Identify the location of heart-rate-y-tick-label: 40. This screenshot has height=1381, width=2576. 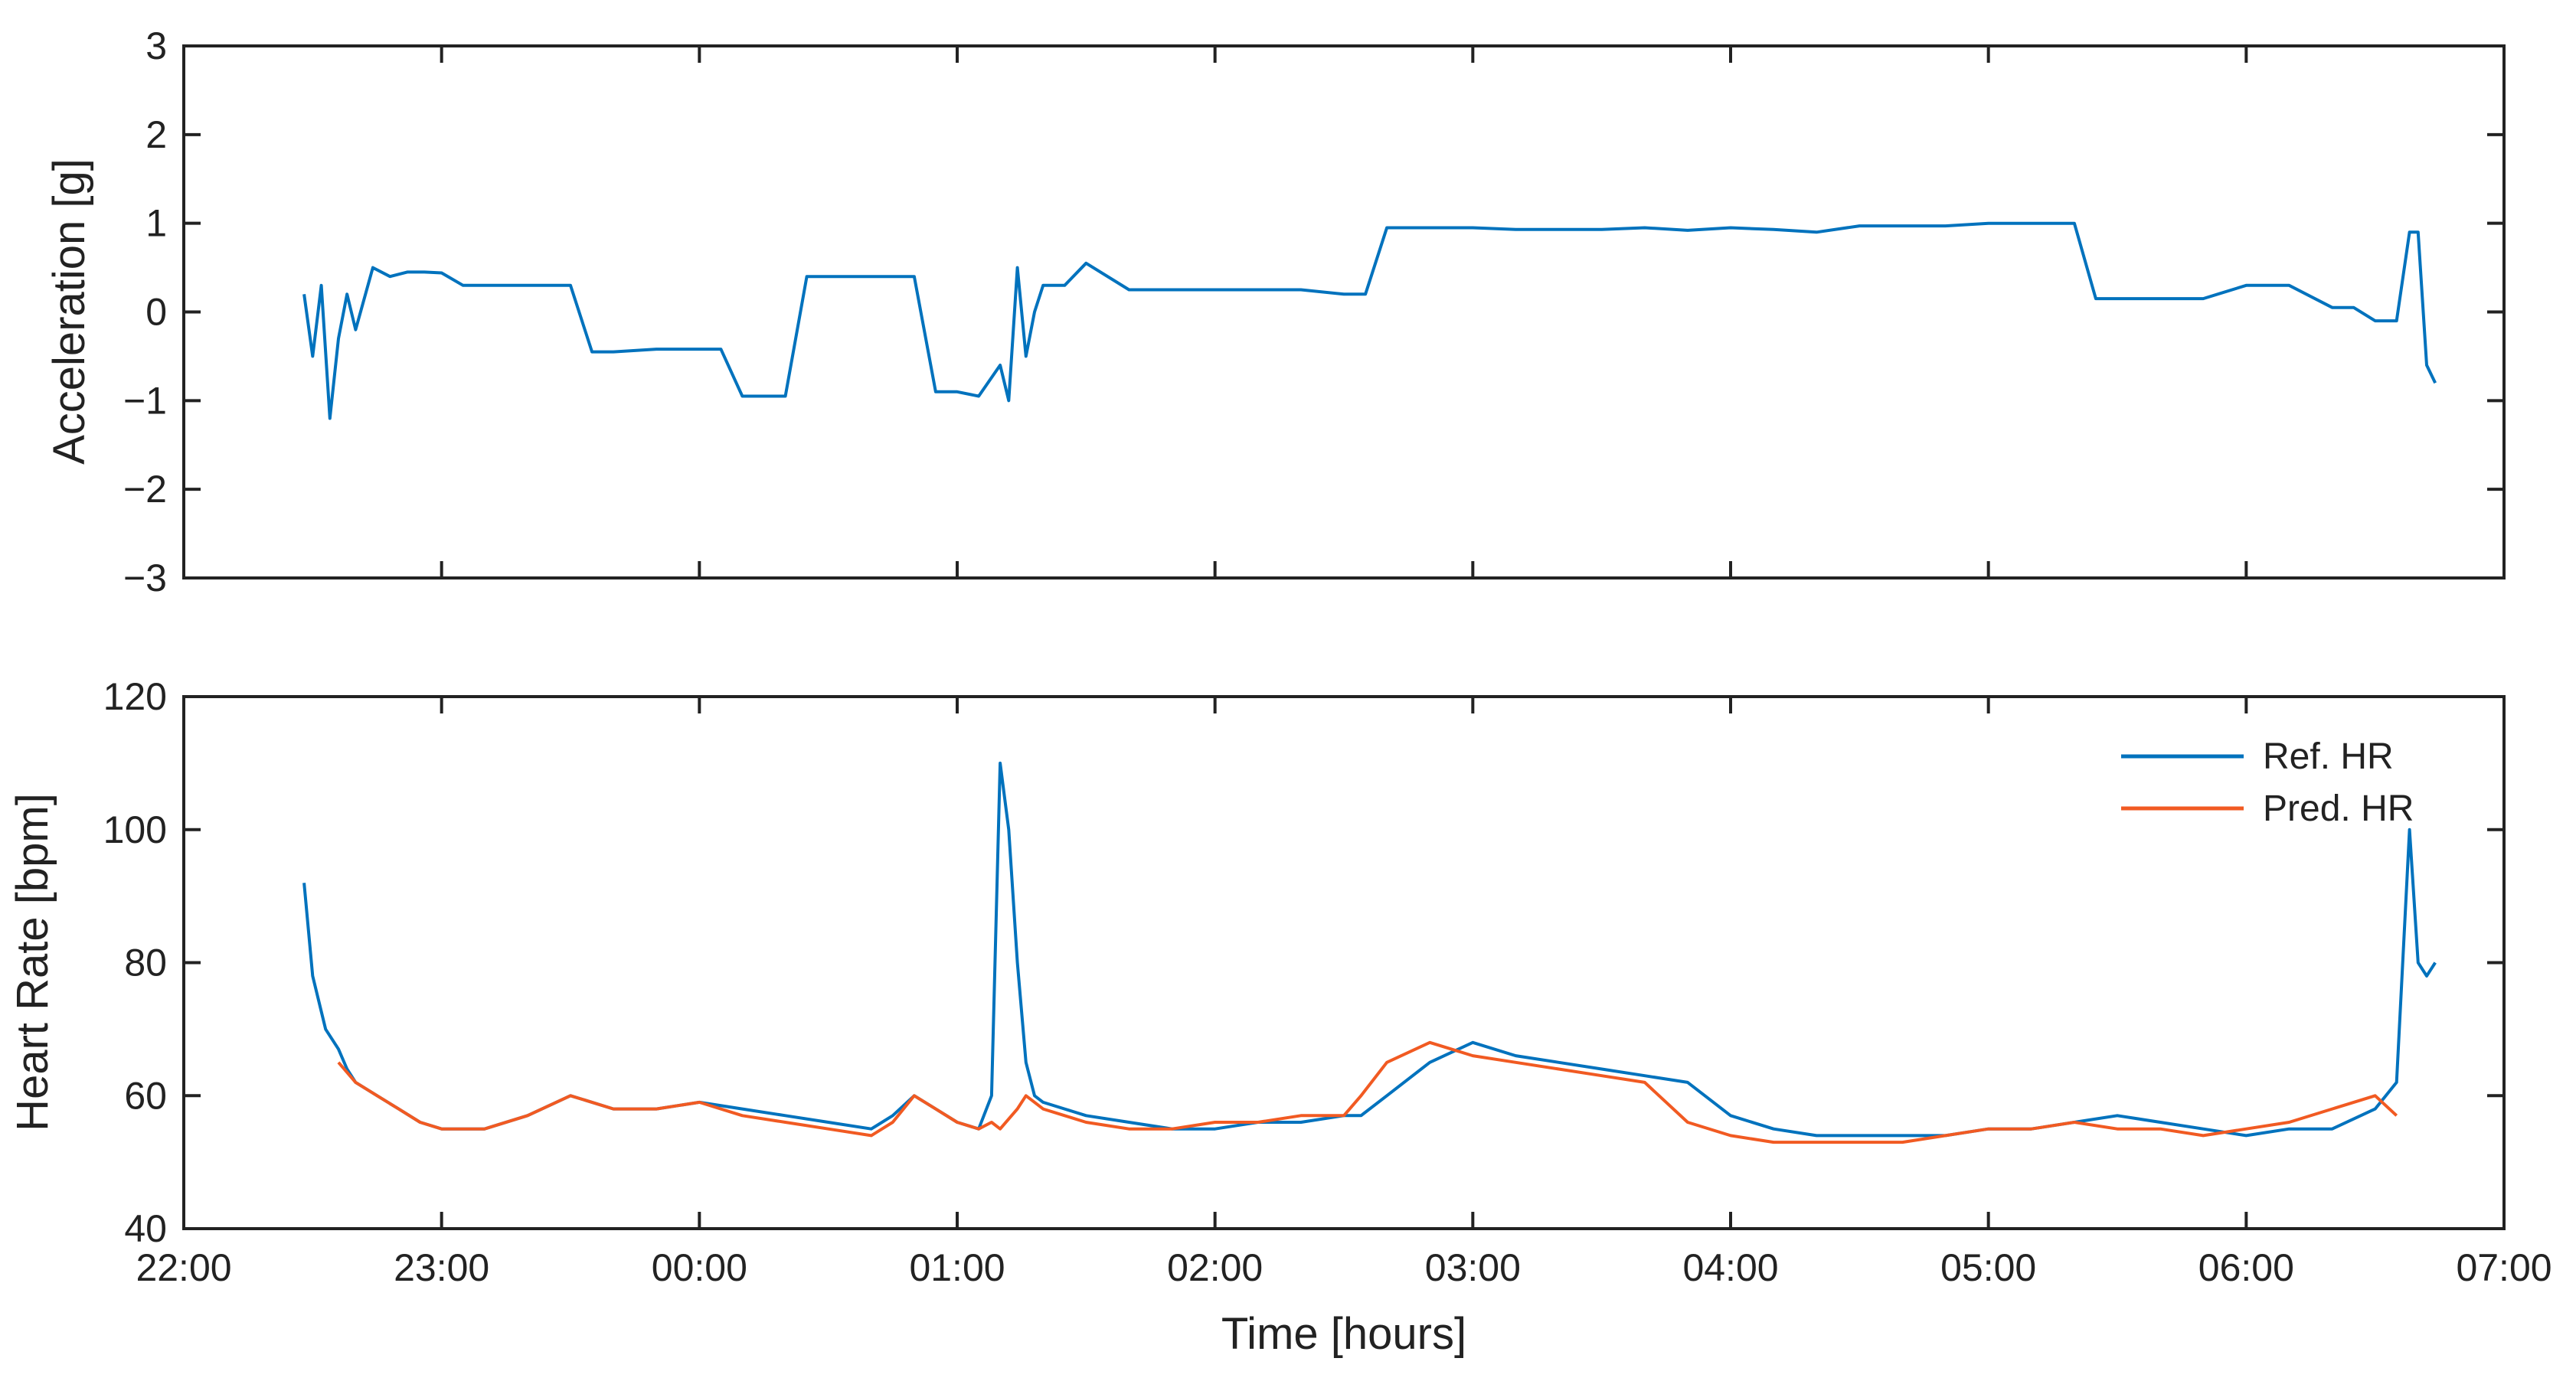
(145, 1228).